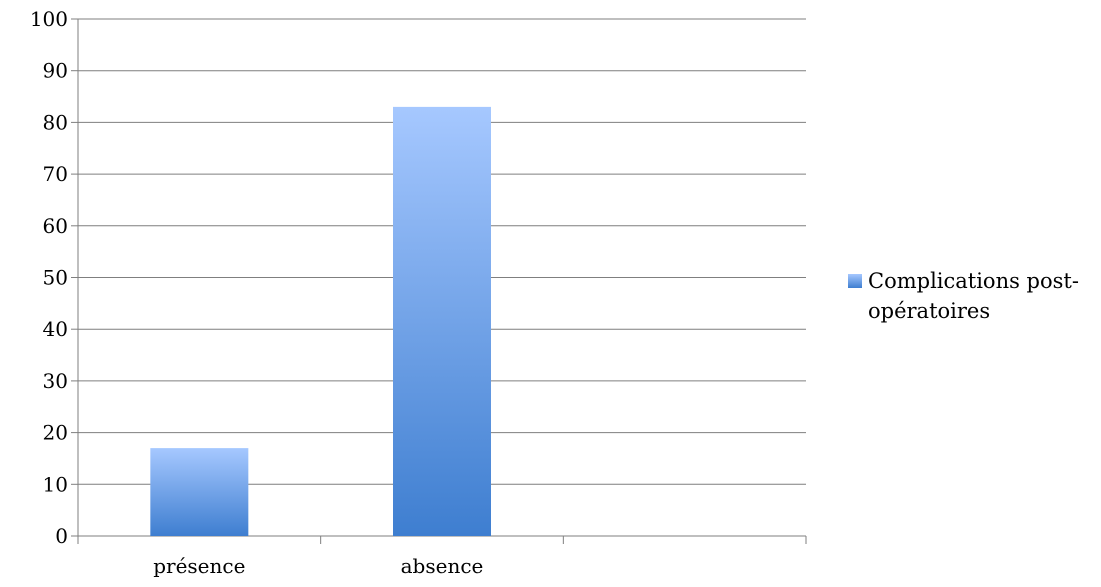 The width and height of the screenshot is (1101, 587). Describe the element at coordinates (963, 296) in the screenshot. I see `legend: Complications post- opératoires` at that location.